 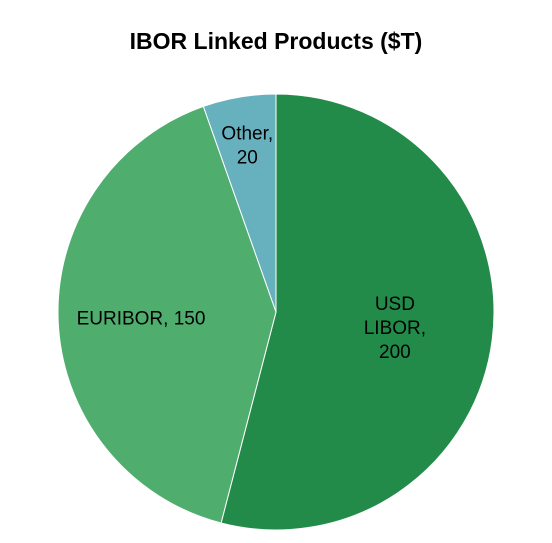 I want to click on slice-label-usd-libor: USD LIBOR, 200, so click(x=395, y=328).